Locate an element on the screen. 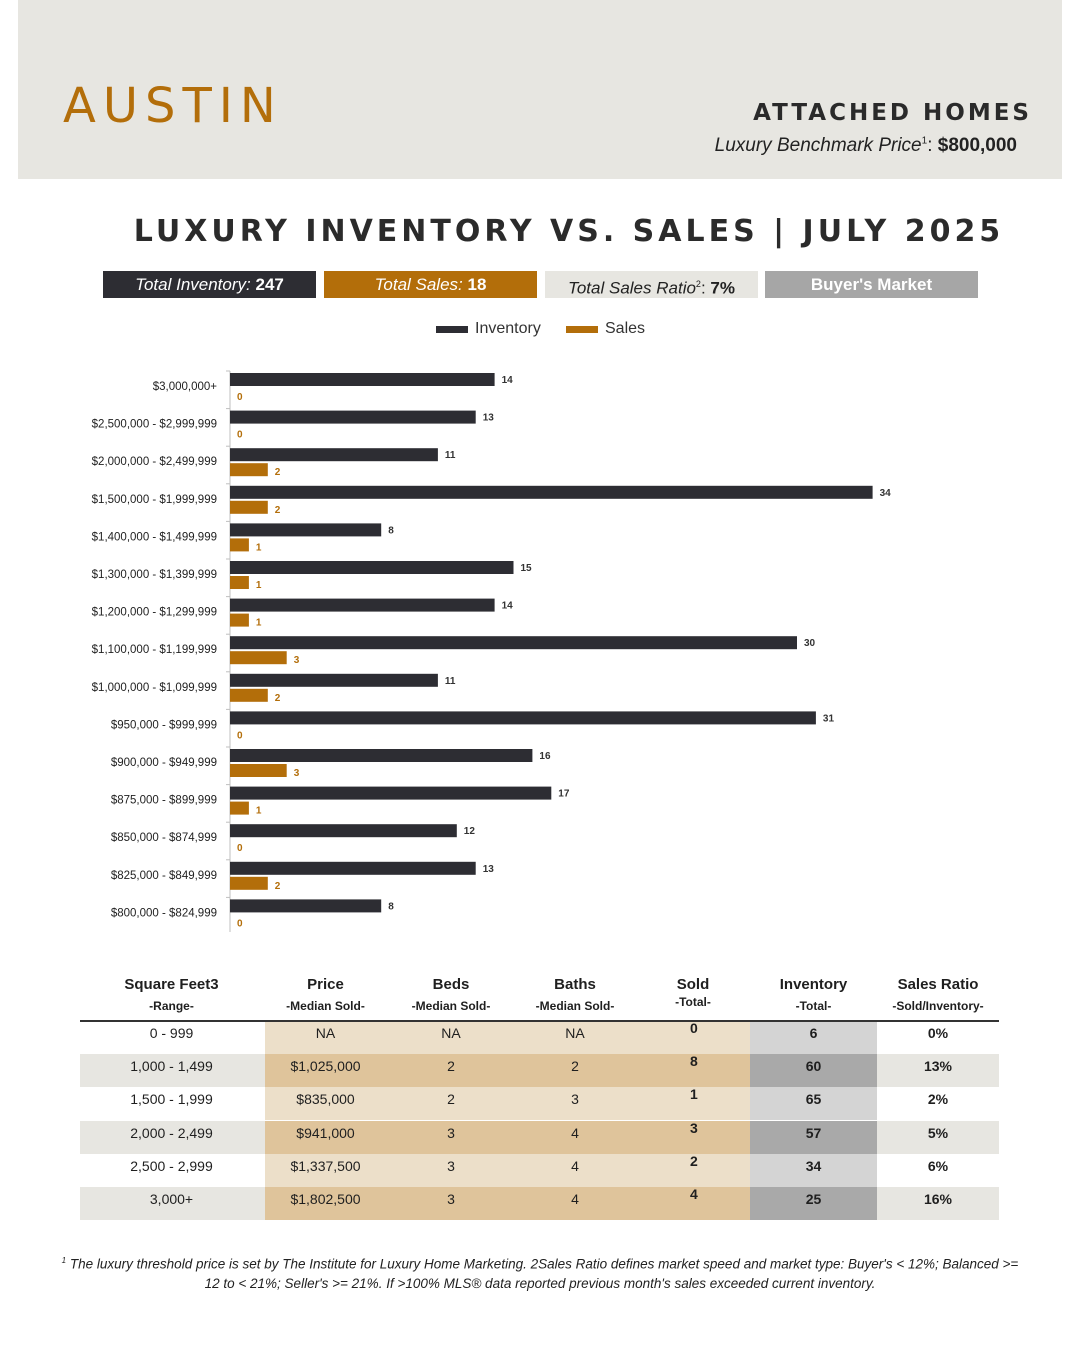 The height and width of the screenshot is (1350, 1080). table-cell: 3,000+ is located at coordinates (171, 1199).